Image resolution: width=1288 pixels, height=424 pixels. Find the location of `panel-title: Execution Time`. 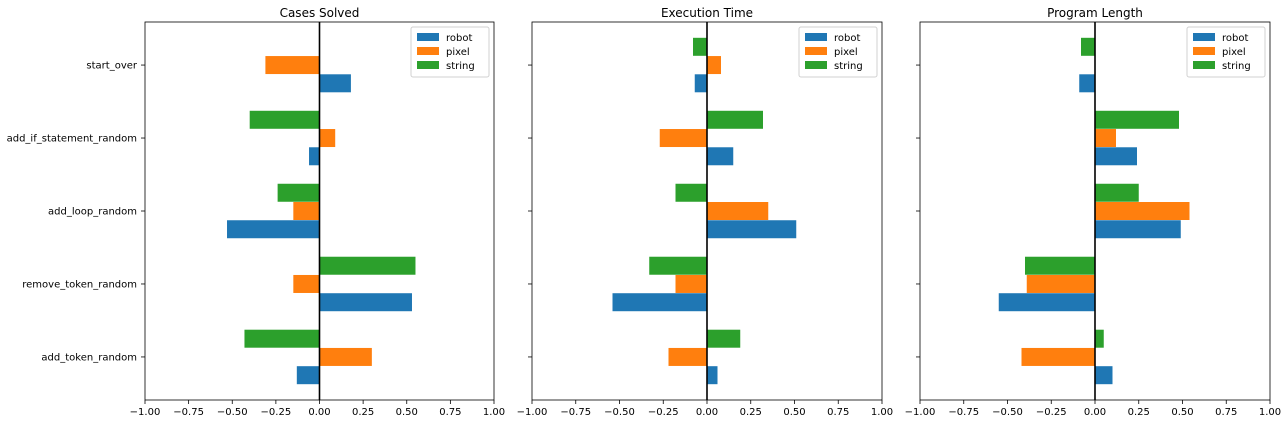

panel-title: Execution Time is located at coordinates (707, 13).